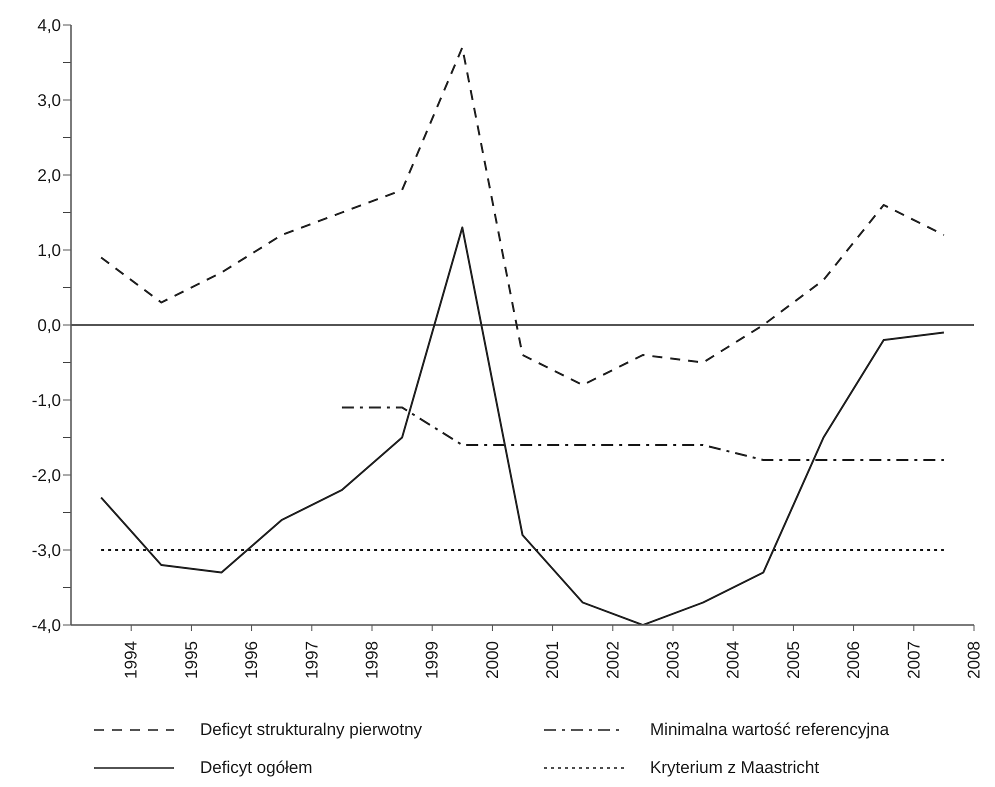  I want to click on legend-label: Minimalna wartość referencyjna, so click(770, 730).